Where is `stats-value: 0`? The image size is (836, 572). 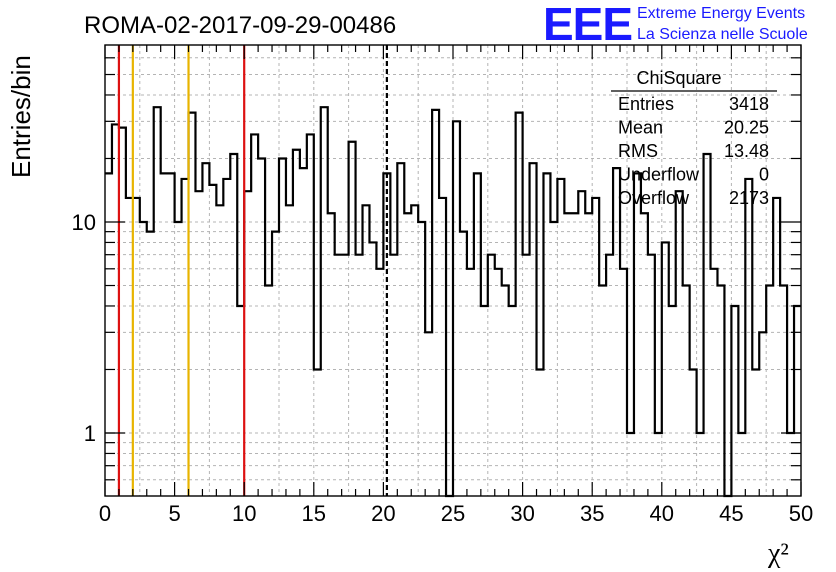 stats-value: 0 is located at coordinates (764, 175).